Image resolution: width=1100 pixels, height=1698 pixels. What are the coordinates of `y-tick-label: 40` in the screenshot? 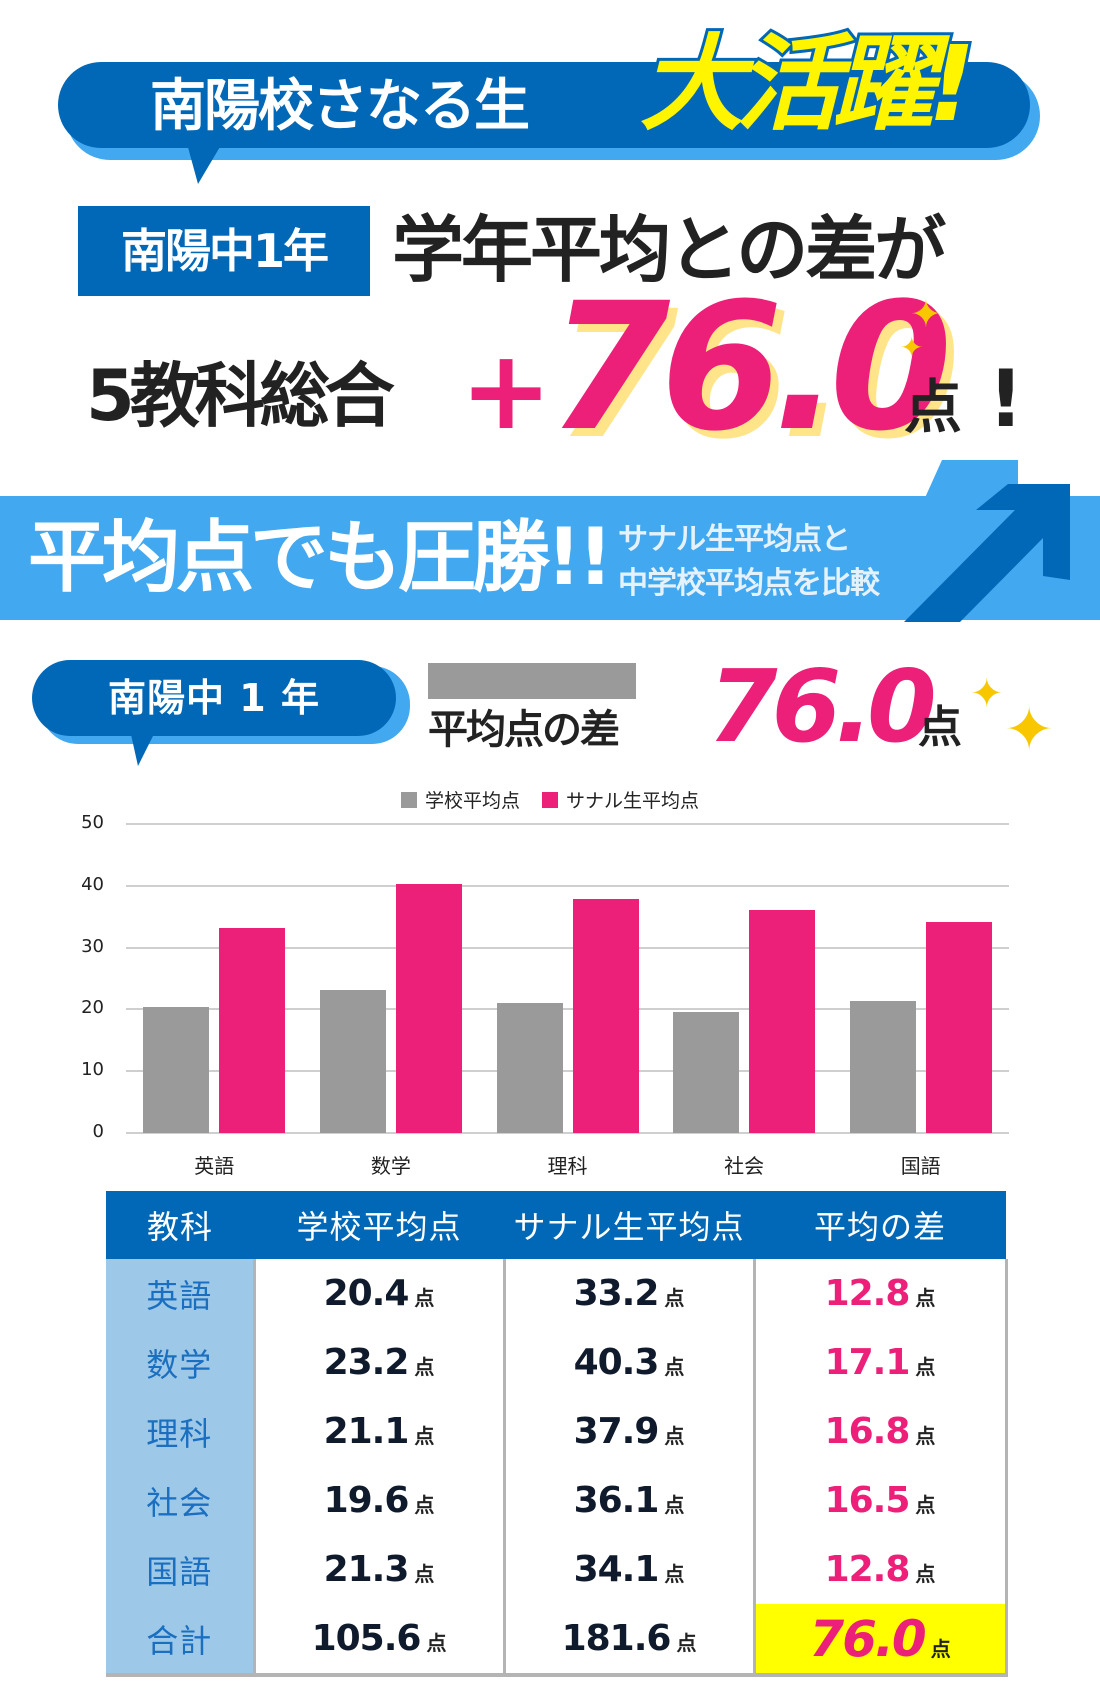 It's located at (92, 884).